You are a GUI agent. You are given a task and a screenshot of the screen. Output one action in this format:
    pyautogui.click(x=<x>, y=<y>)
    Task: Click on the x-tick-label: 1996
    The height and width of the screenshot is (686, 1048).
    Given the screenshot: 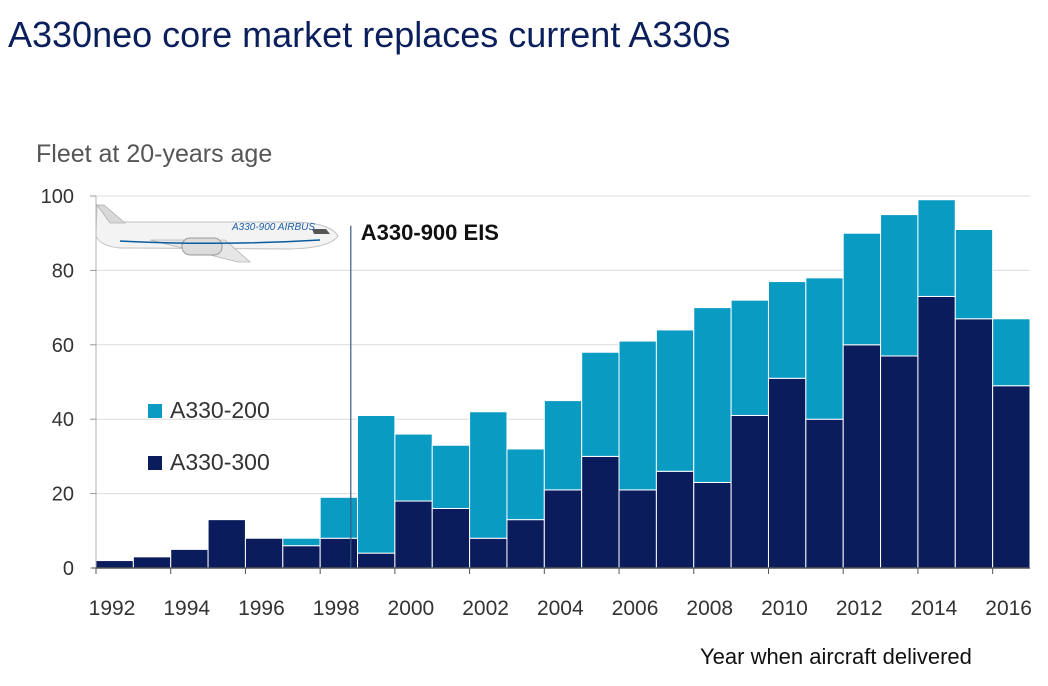 What is the action you would take?
    pyautogui.click(x=261, y=608)
    